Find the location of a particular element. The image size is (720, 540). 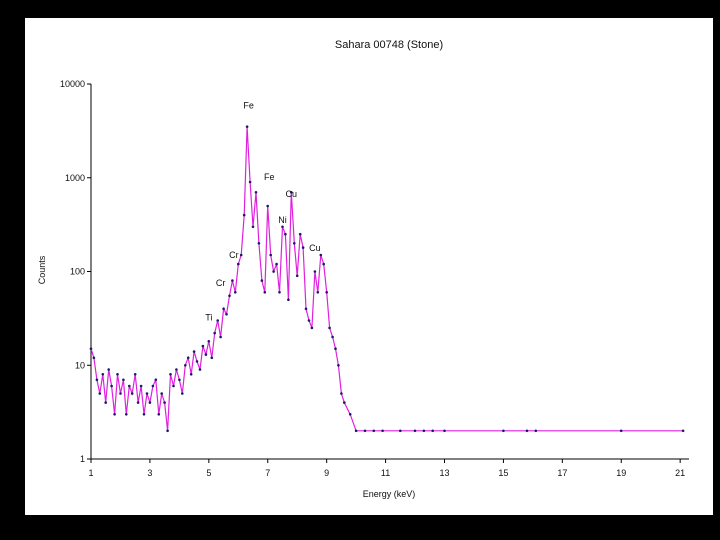

x-tick-label: 13 is located at coordinates (444, 473).